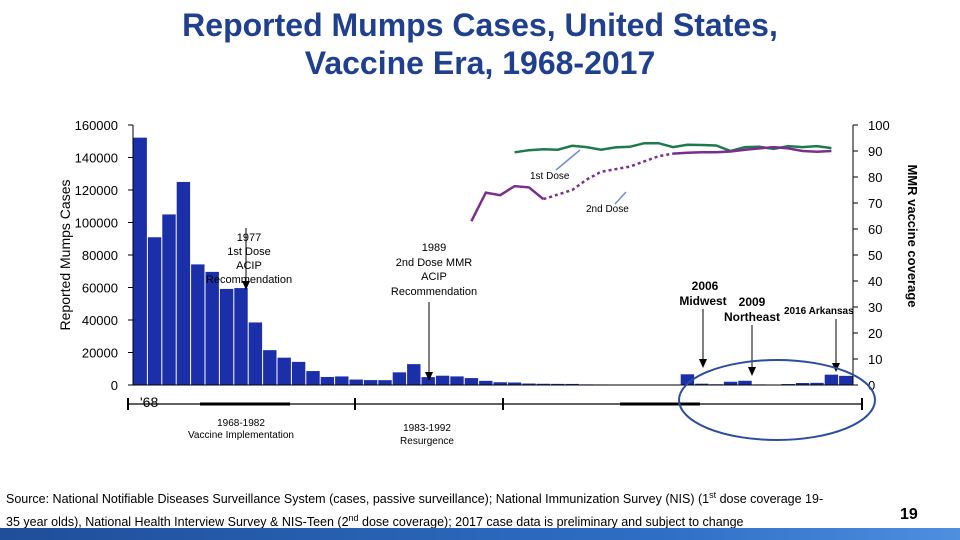 The height and width of the screenshot is (540, 960). Describe the element at coordinates (241, 423) in the screenshot. I see `svg-text: 1968-1982` at that location.